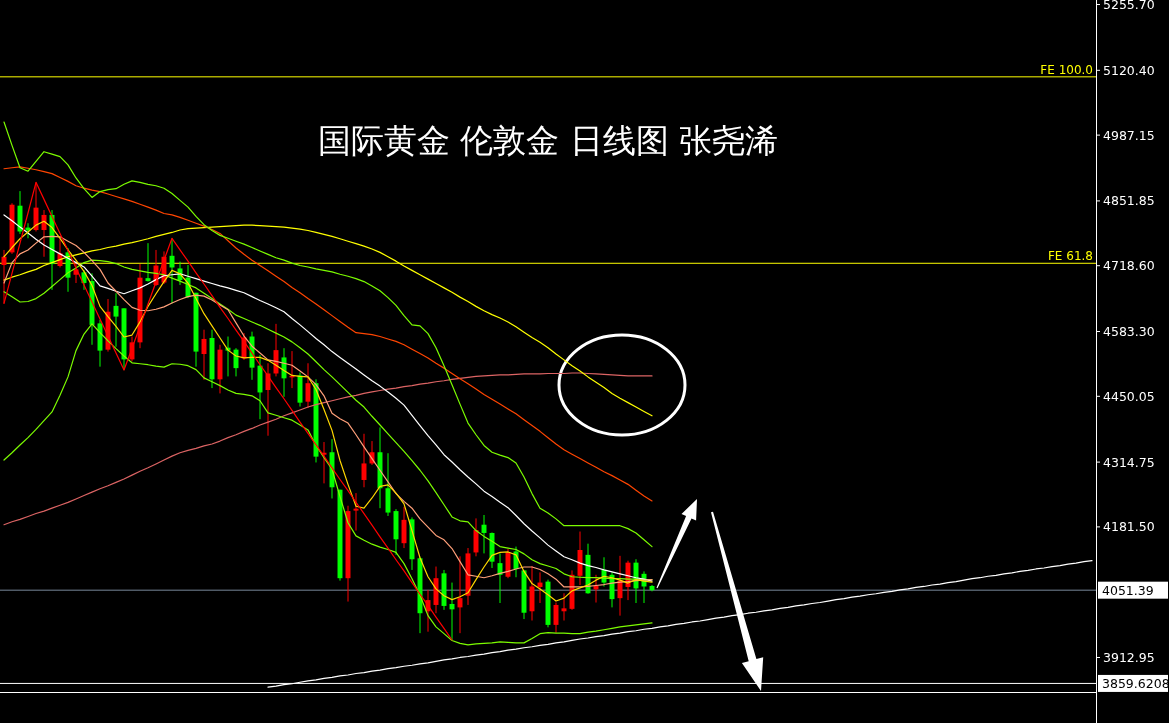  I want to click on y-tick-label: 4851.85, so click(1129, 201).